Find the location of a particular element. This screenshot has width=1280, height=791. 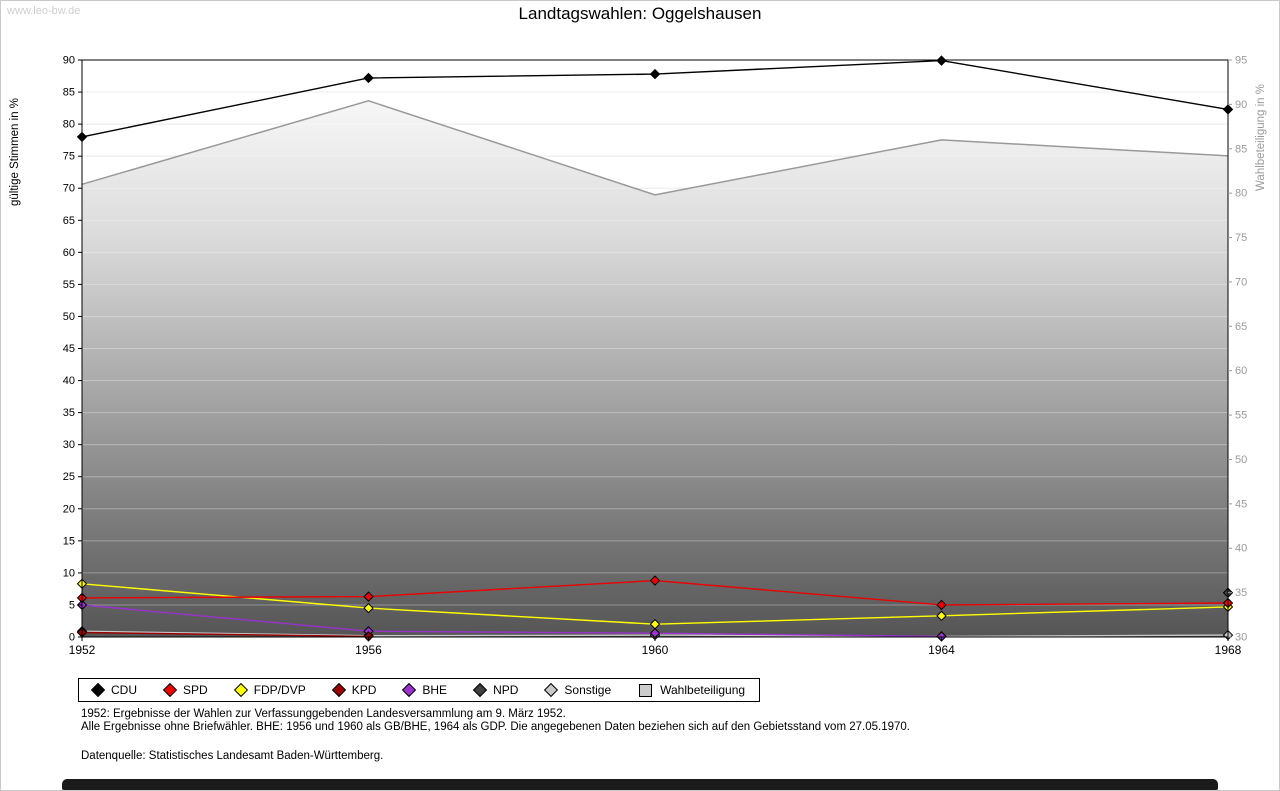

svg-text: 10 is located at coordinates (69, 573).